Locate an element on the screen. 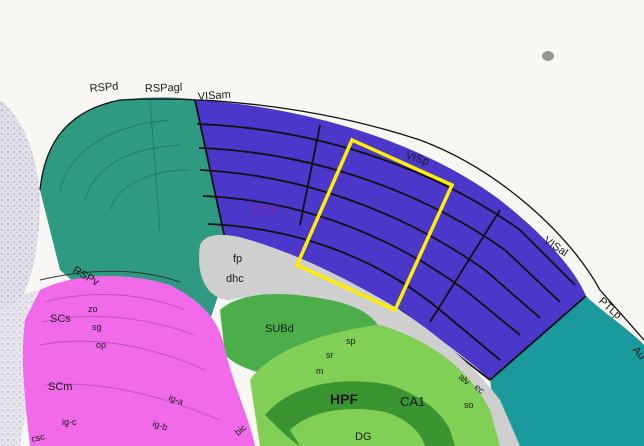  retrosplenial-layers is located at coordinates (125, 165).